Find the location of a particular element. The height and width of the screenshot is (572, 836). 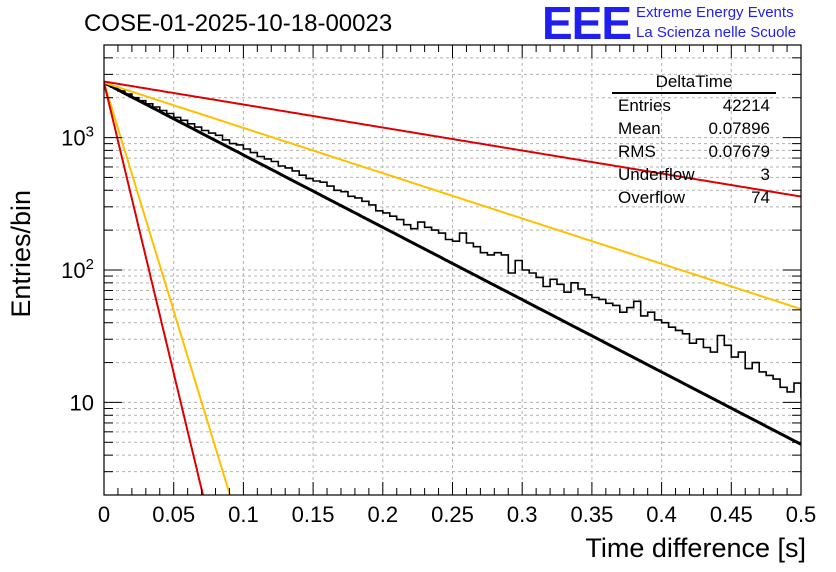

x-tick-label: 0.15 is located at coordinates (313, 514).